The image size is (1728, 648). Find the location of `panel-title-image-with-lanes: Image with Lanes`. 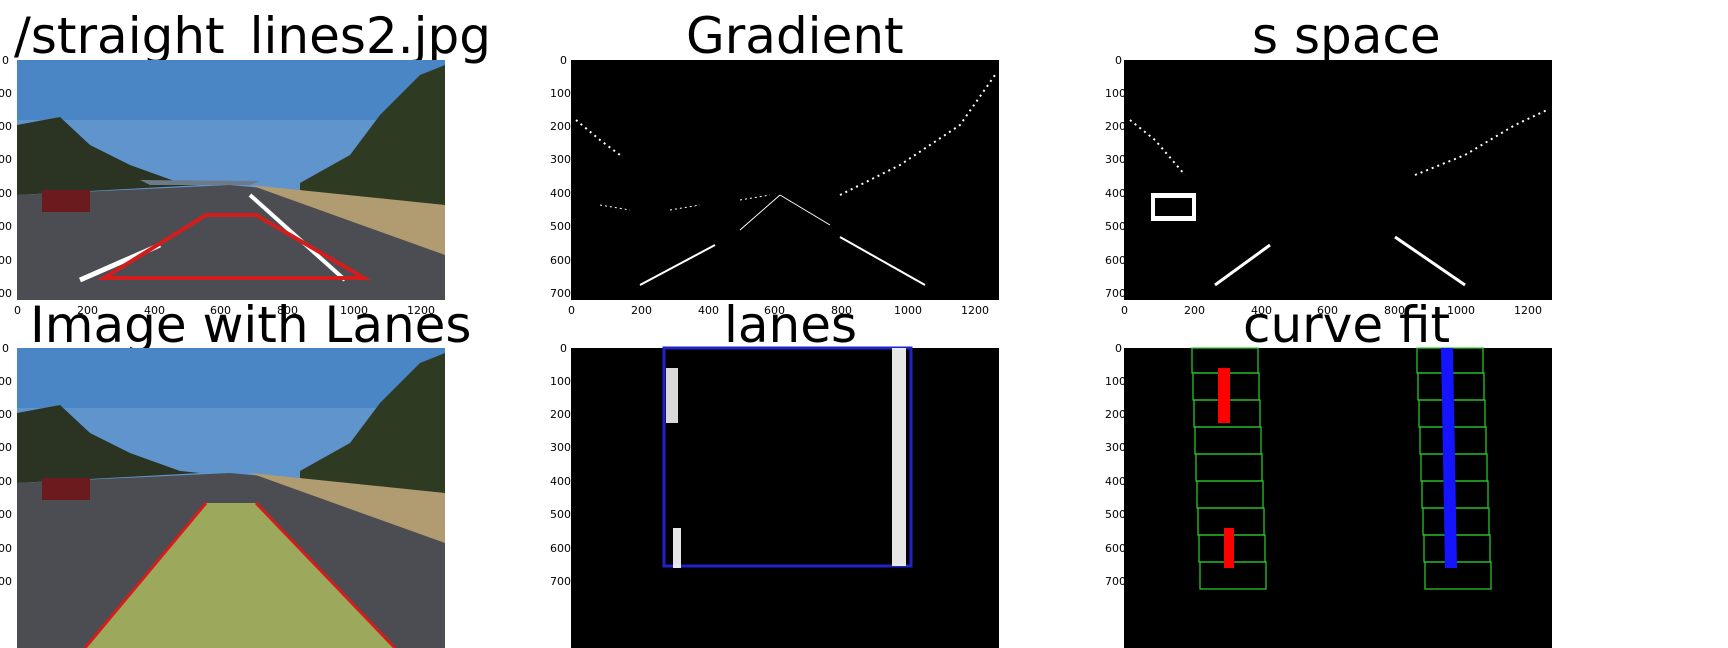

panel-title-image-with-lanes: Image with Lanes is located at coordinates (251, 325).